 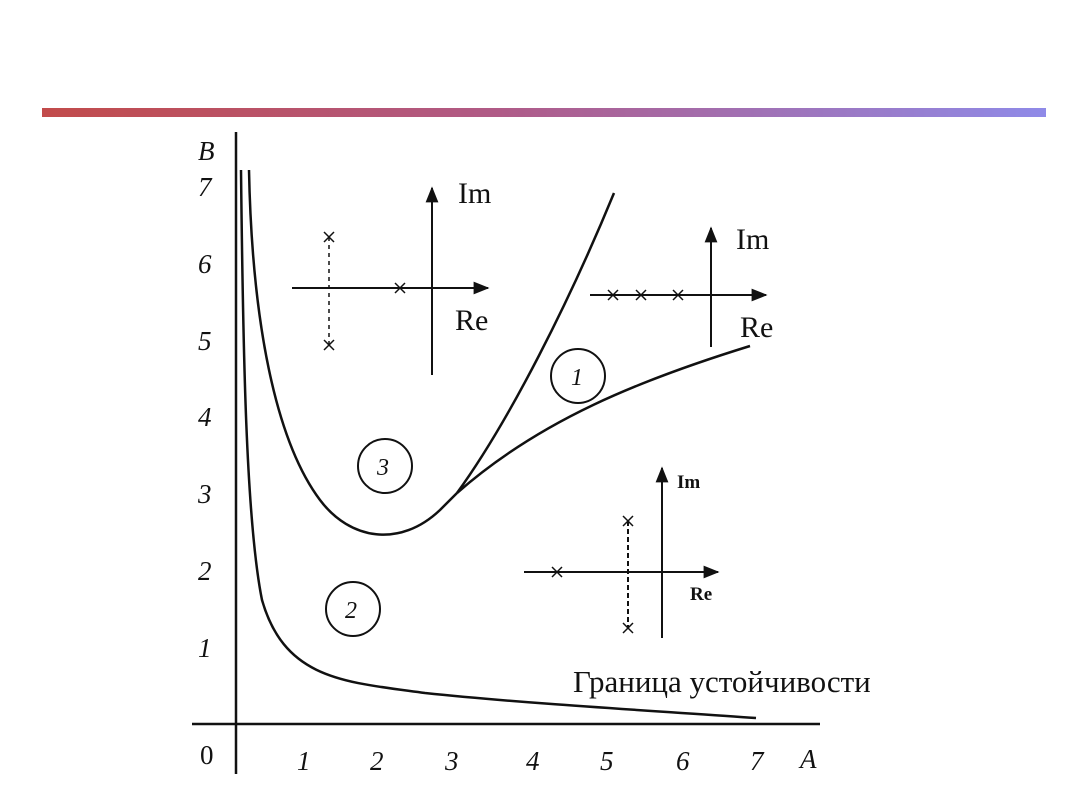 What do you see at coordinates (533, 761) in the screenshot?
I see `x-tick-label: 4` at bounding box center [533, 761].